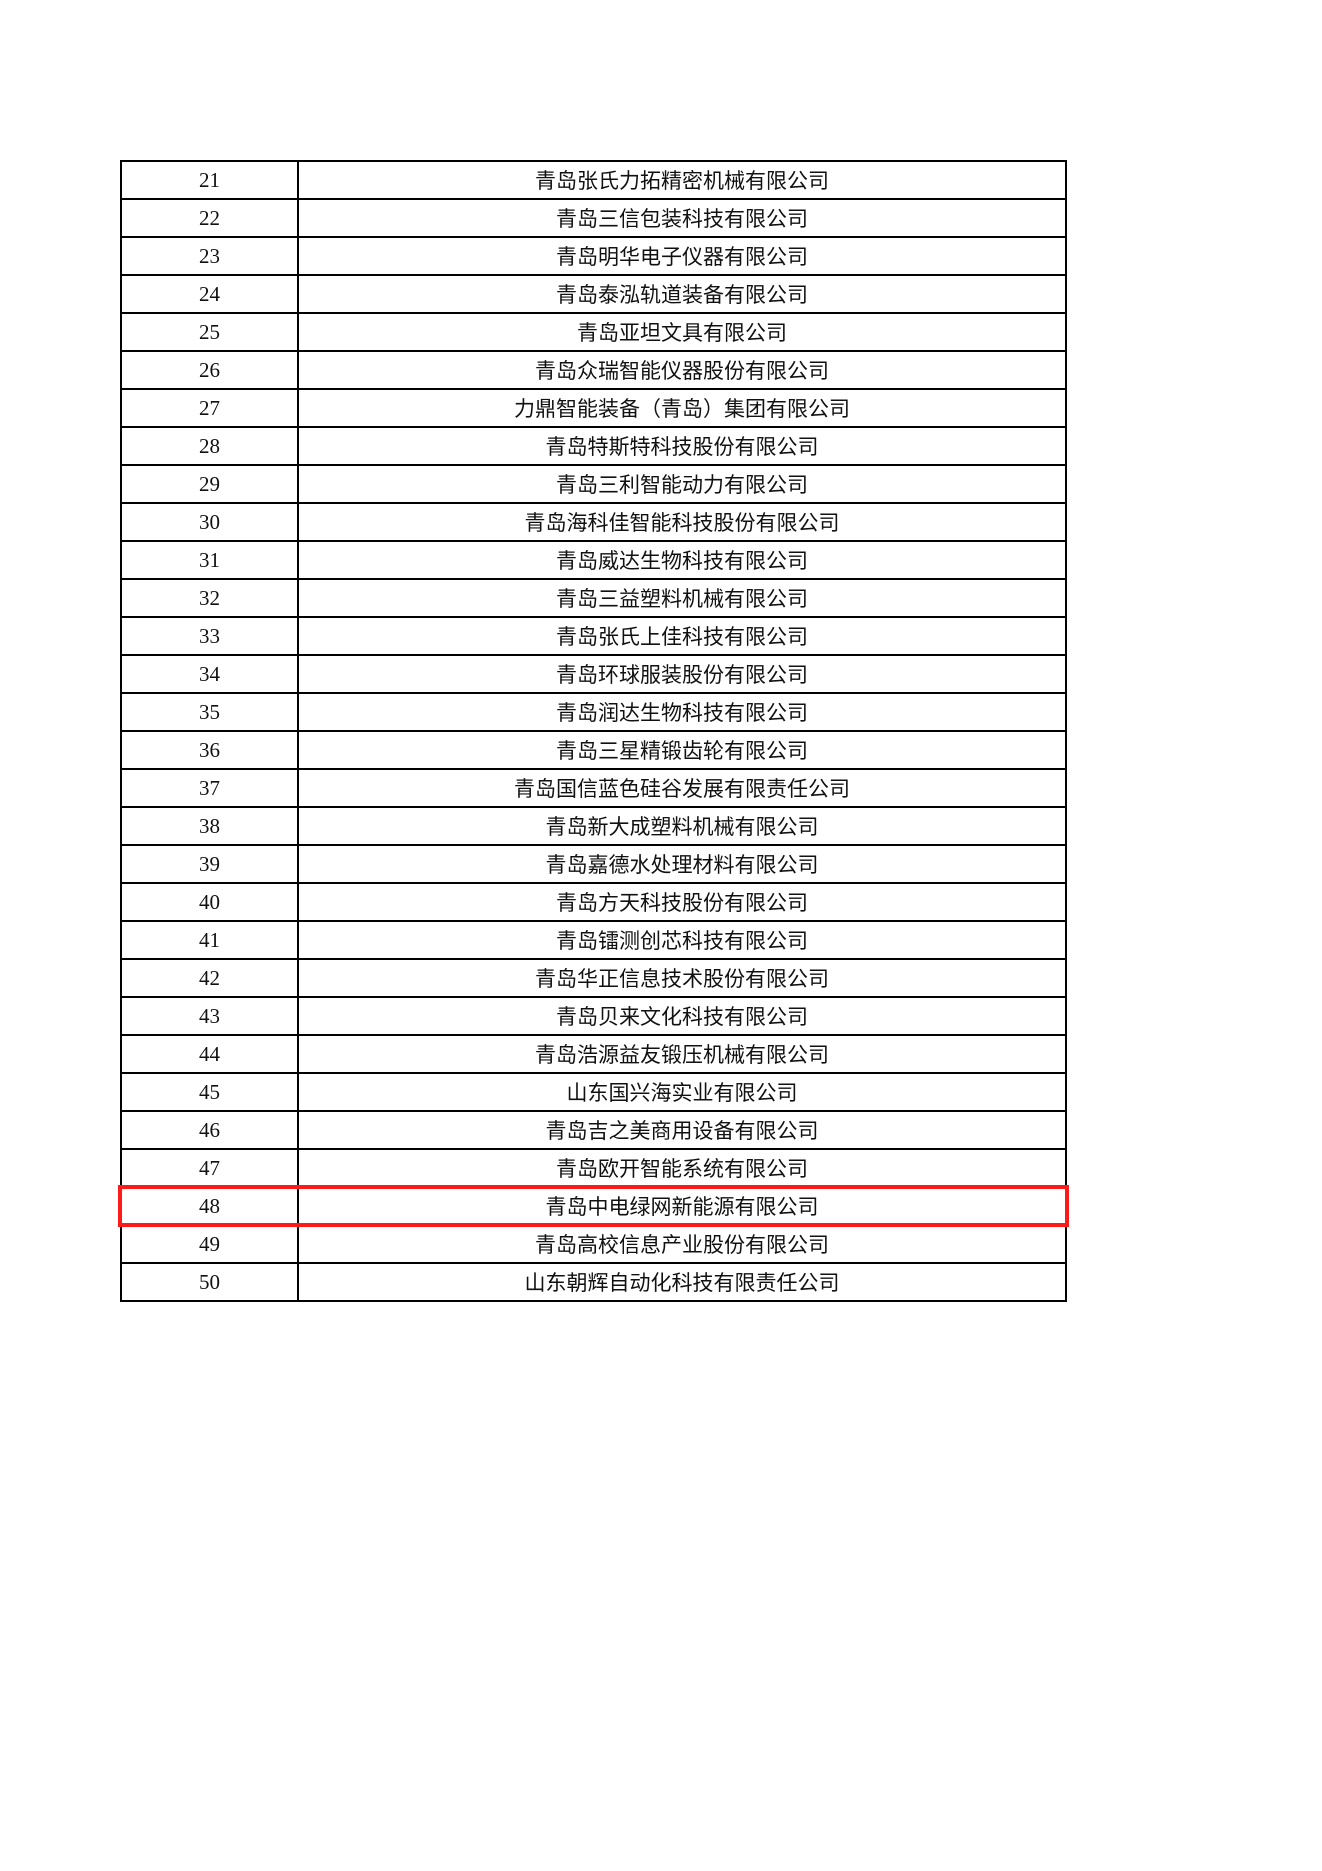  I want to click on company-name: 青岛三星精锻齿轮有限公司, so click(682, 750).